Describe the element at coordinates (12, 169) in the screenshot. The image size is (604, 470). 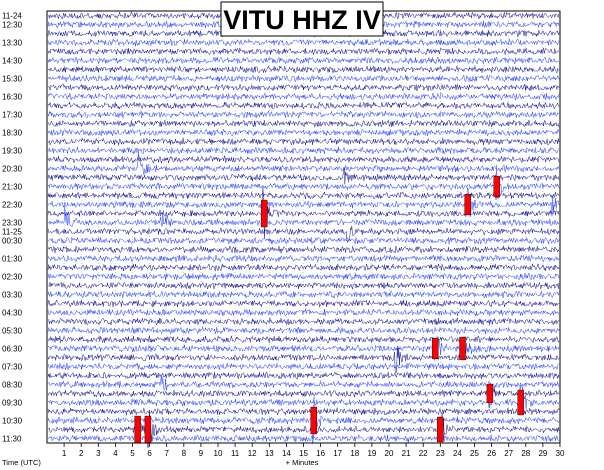
I see `time-label: 20:30` at that location.